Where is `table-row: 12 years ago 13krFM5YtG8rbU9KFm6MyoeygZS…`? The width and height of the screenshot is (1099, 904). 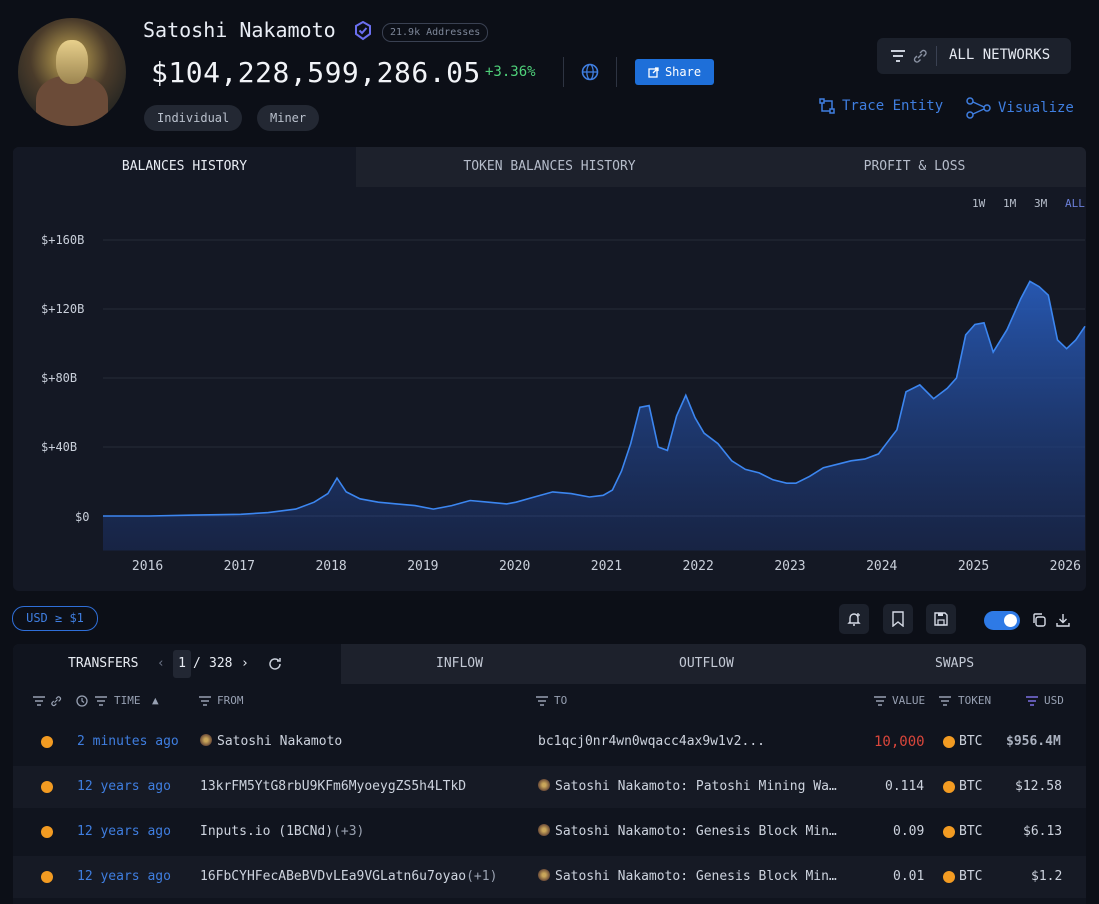 table-row: 12 years ago 13krFM5YtG8rbU9KFm6MyoeygZS… is located at coordinates (549, 787).